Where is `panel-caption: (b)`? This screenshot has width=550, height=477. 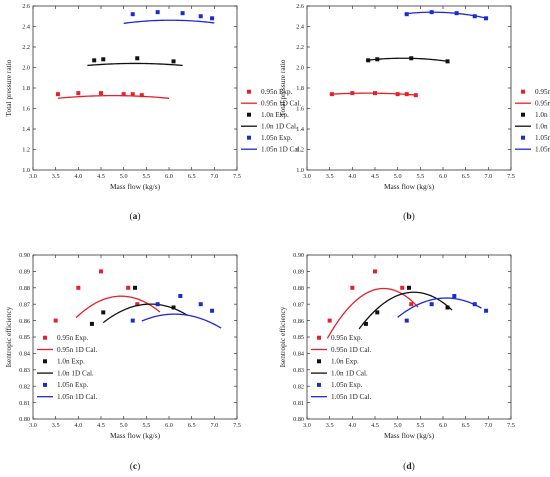 panel-caption: (b) is located at coordinates (409, 216).